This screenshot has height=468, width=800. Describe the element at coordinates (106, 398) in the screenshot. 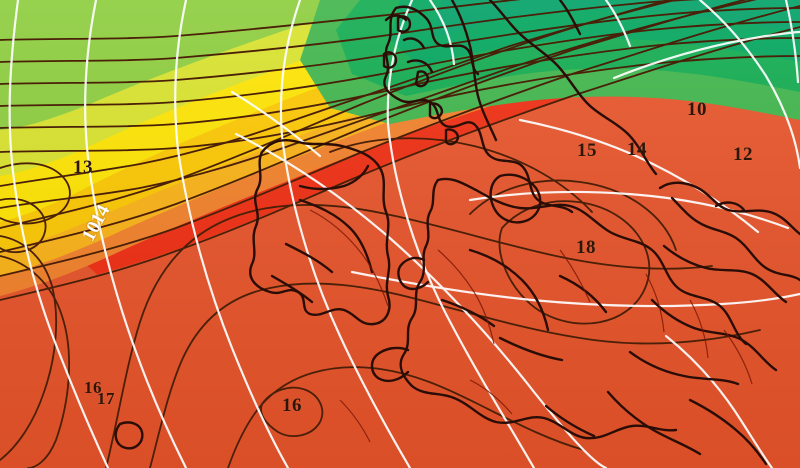

I see `contour-label: 17` at that location.